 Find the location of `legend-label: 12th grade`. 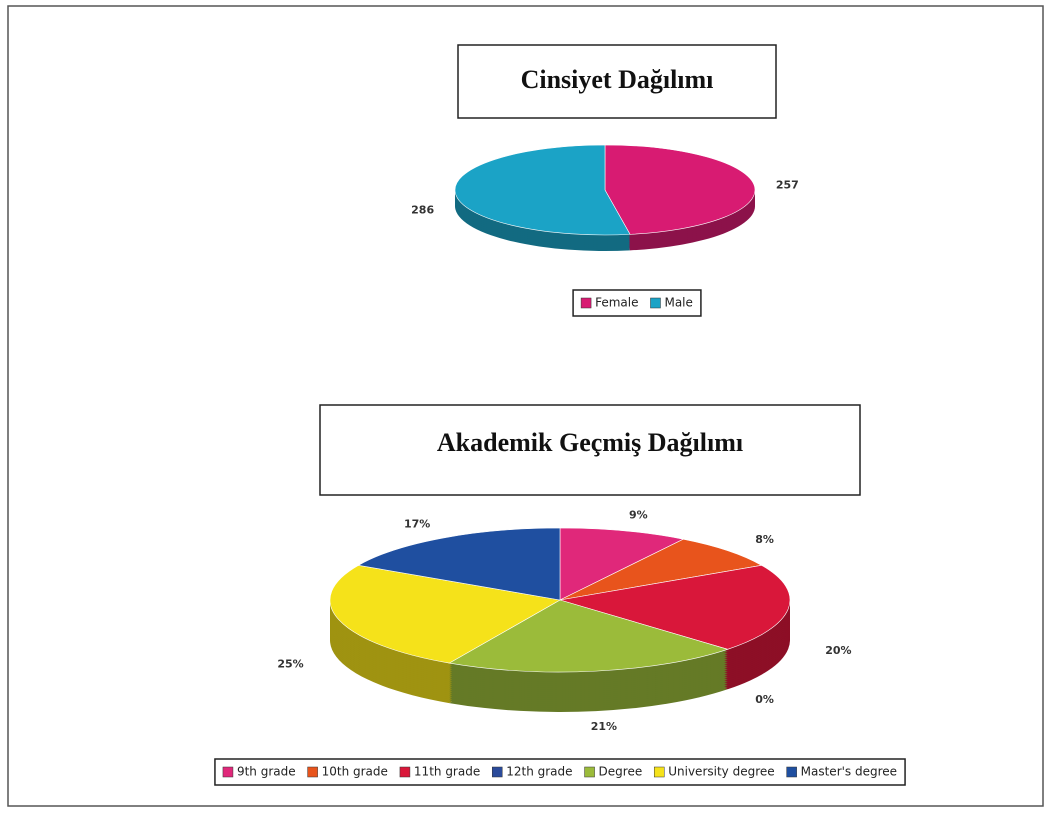

legend-label: 12th grade is located at coordinates (539, 772).